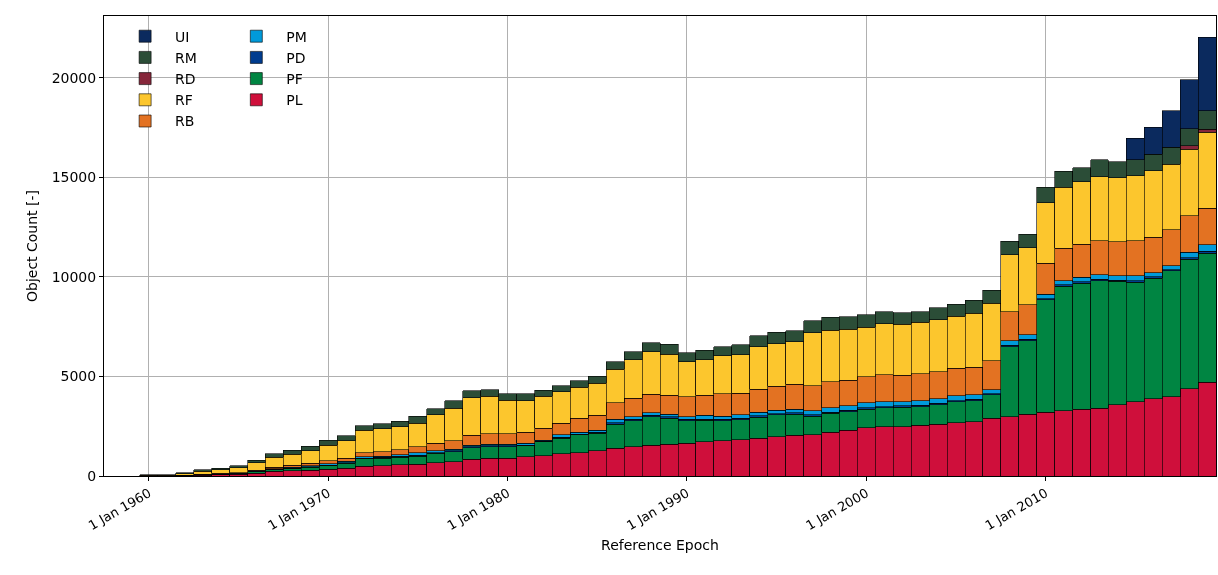 The height and width of the screenshot is (575, 1218). What do you see at coordinates (182, 36) in the screenshot?
I see `legend-label: UI` at bounding box center [182, 36].